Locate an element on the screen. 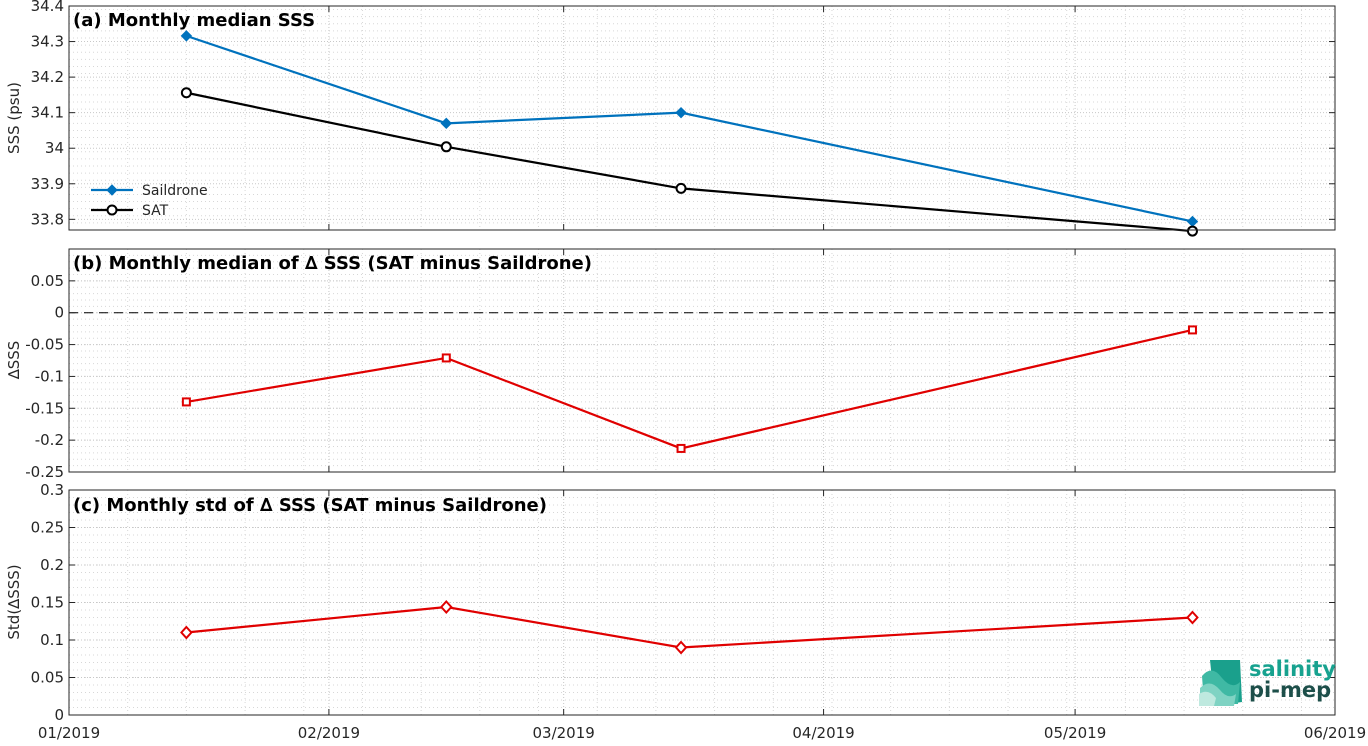 This screenshot has height=746, width=1368. x-tick-label: 05/2019 is located at coordinates (1075, 732).